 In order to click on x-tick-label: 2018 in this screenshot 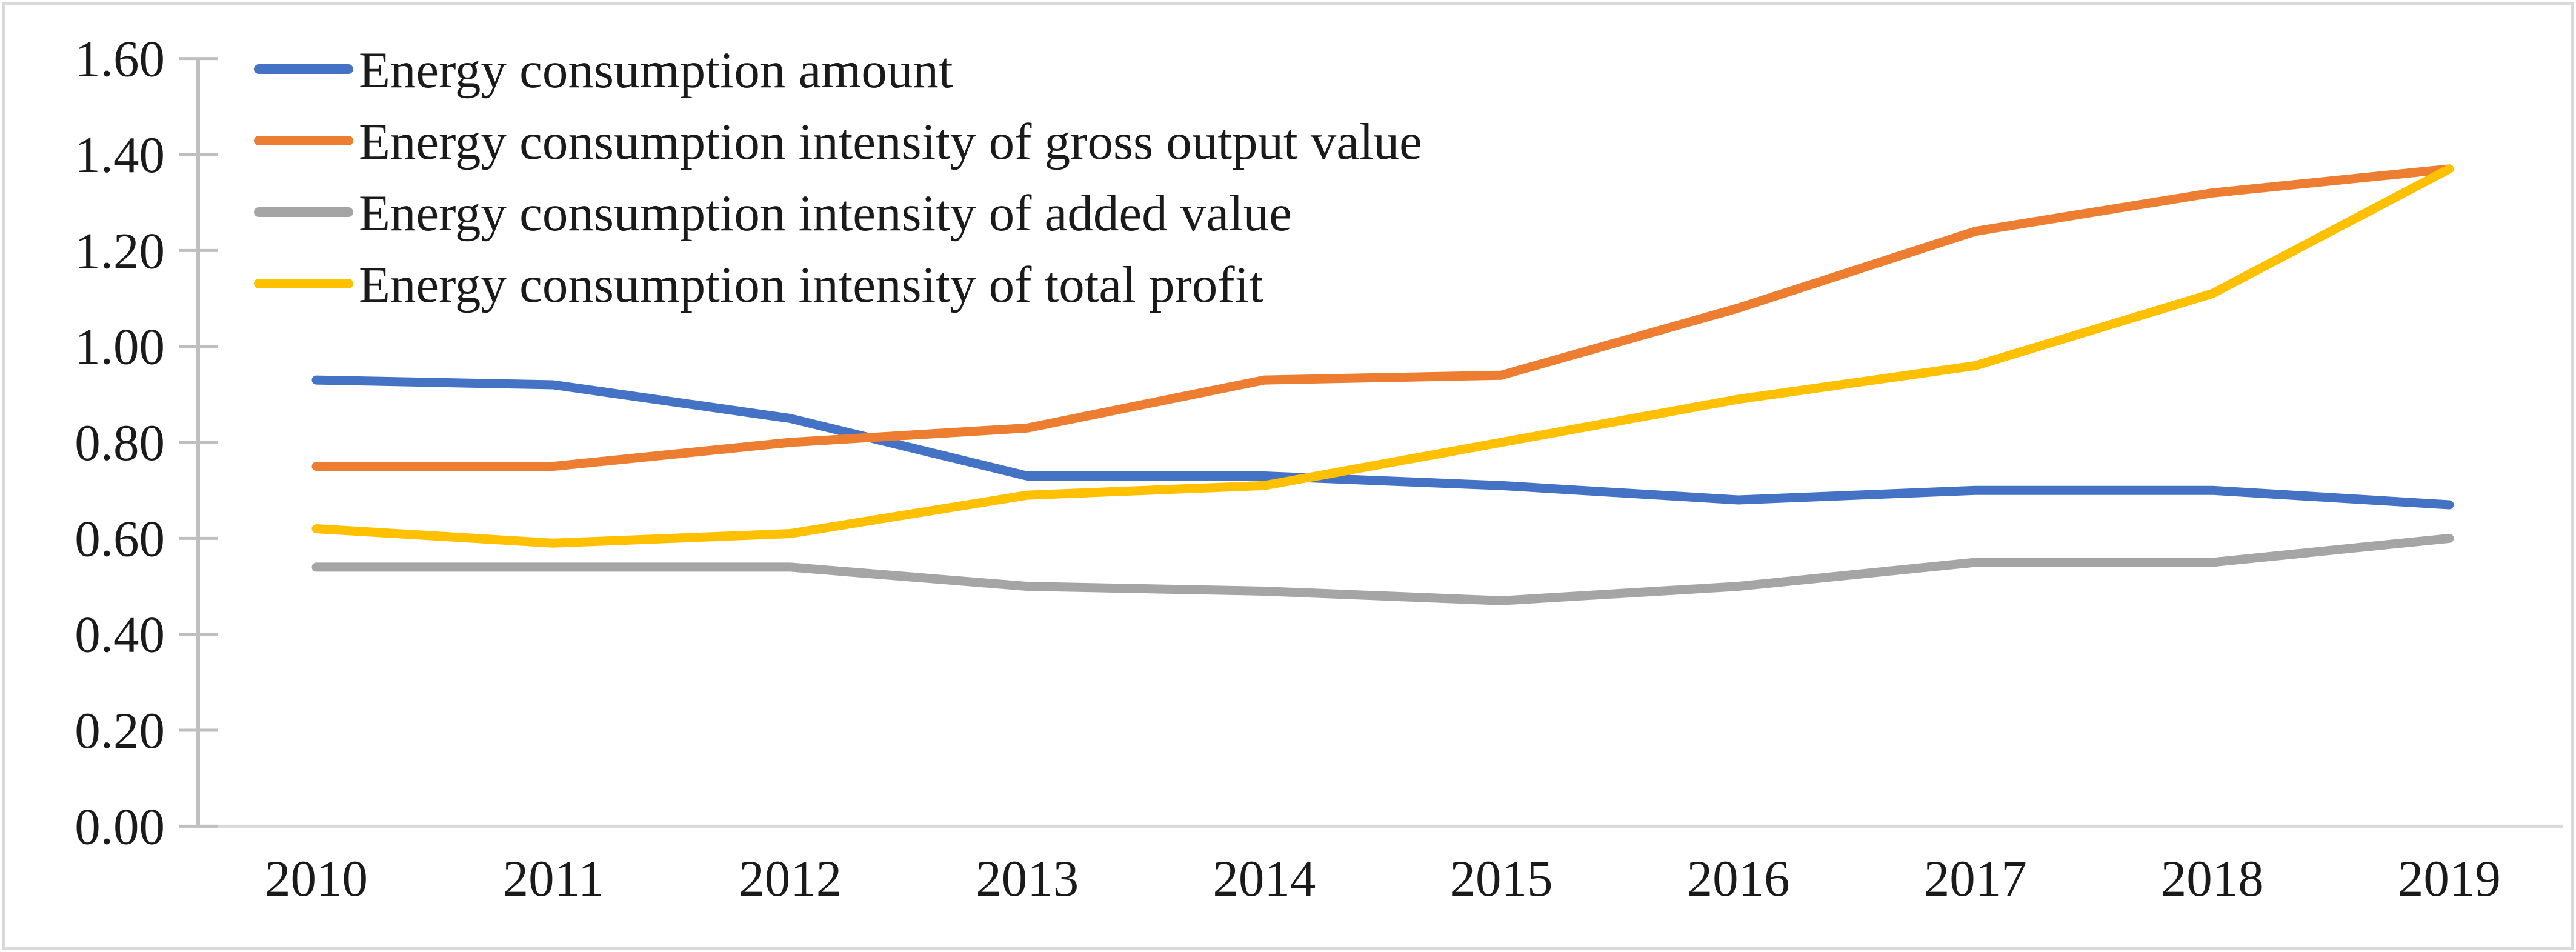, I will do `click(2212, 878)`.